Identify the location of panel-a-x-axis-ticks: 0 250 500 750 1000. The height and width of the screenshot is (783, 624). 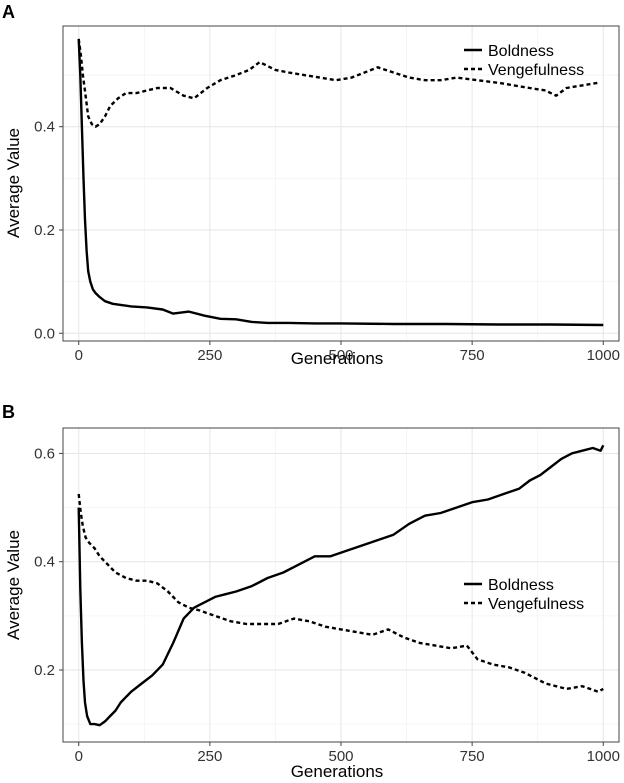
(347, 352).